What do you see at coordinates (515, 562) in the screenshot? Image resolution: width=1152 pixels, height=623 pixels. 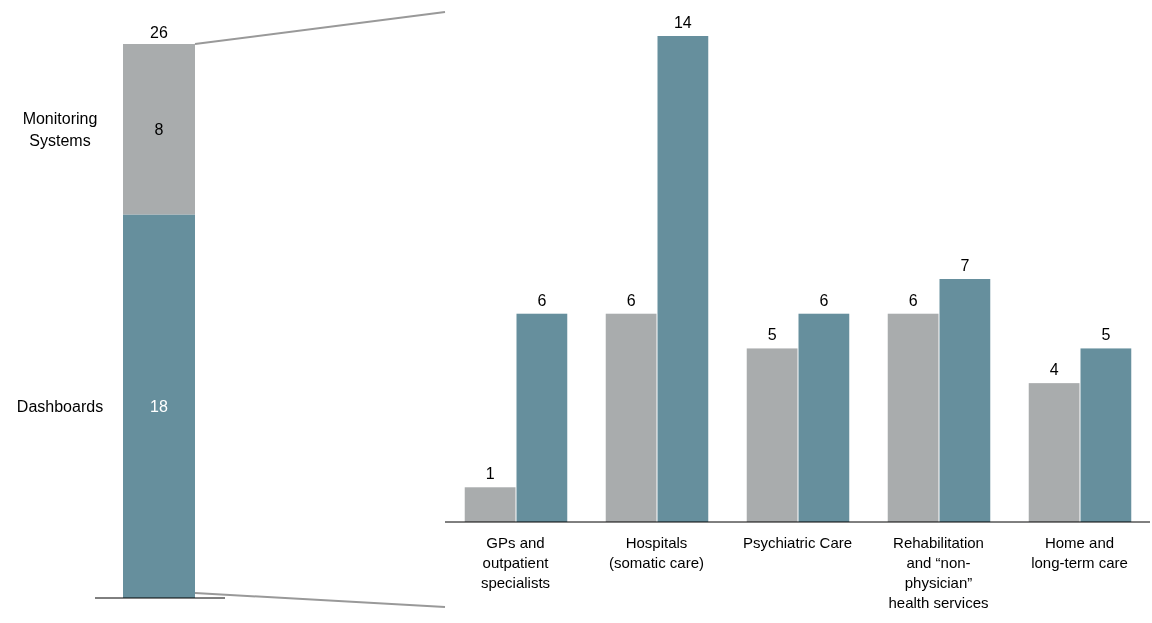 I see `x-tick-label: GPs and outpatient specialists` at bounding box center [515, 562].